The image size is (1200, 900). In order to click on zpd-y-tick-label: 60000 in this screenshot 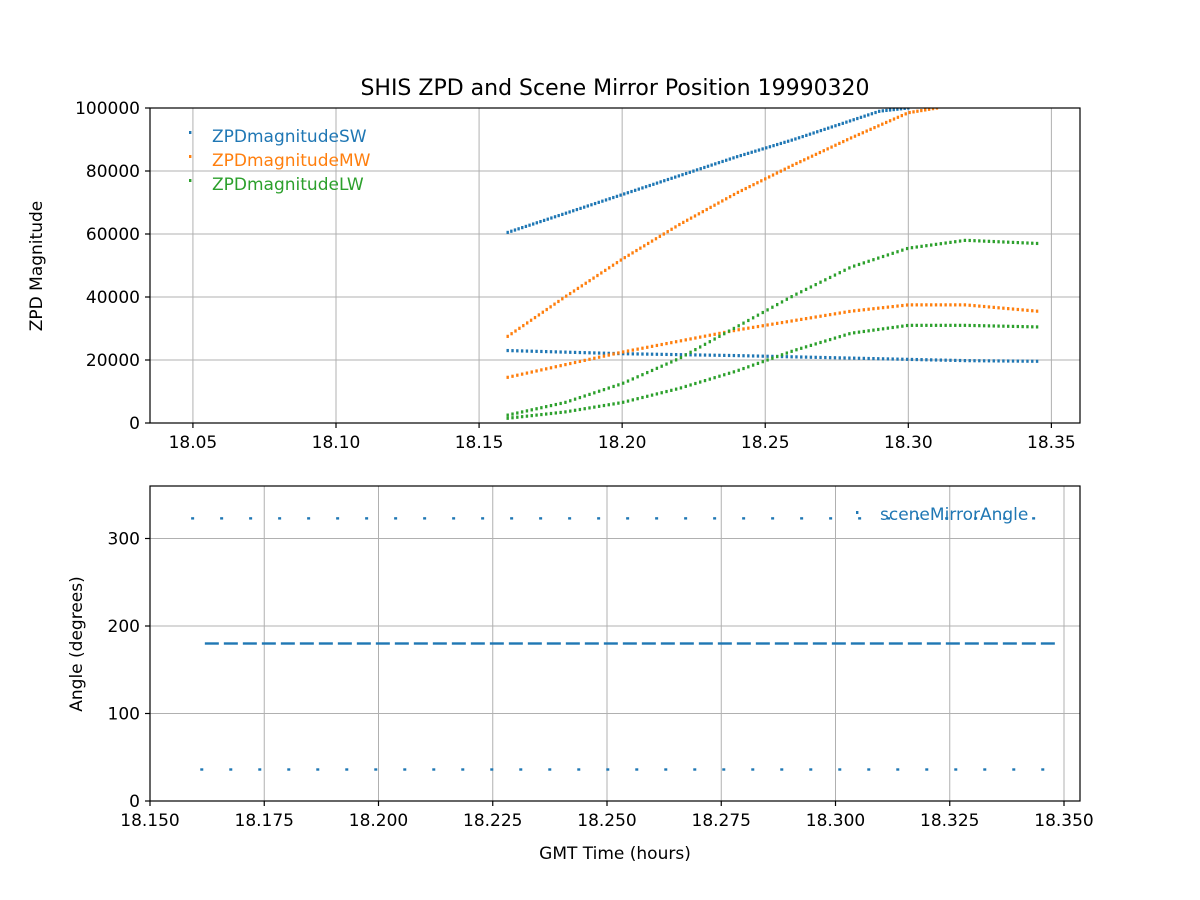, I will do `click(113, 235)`.